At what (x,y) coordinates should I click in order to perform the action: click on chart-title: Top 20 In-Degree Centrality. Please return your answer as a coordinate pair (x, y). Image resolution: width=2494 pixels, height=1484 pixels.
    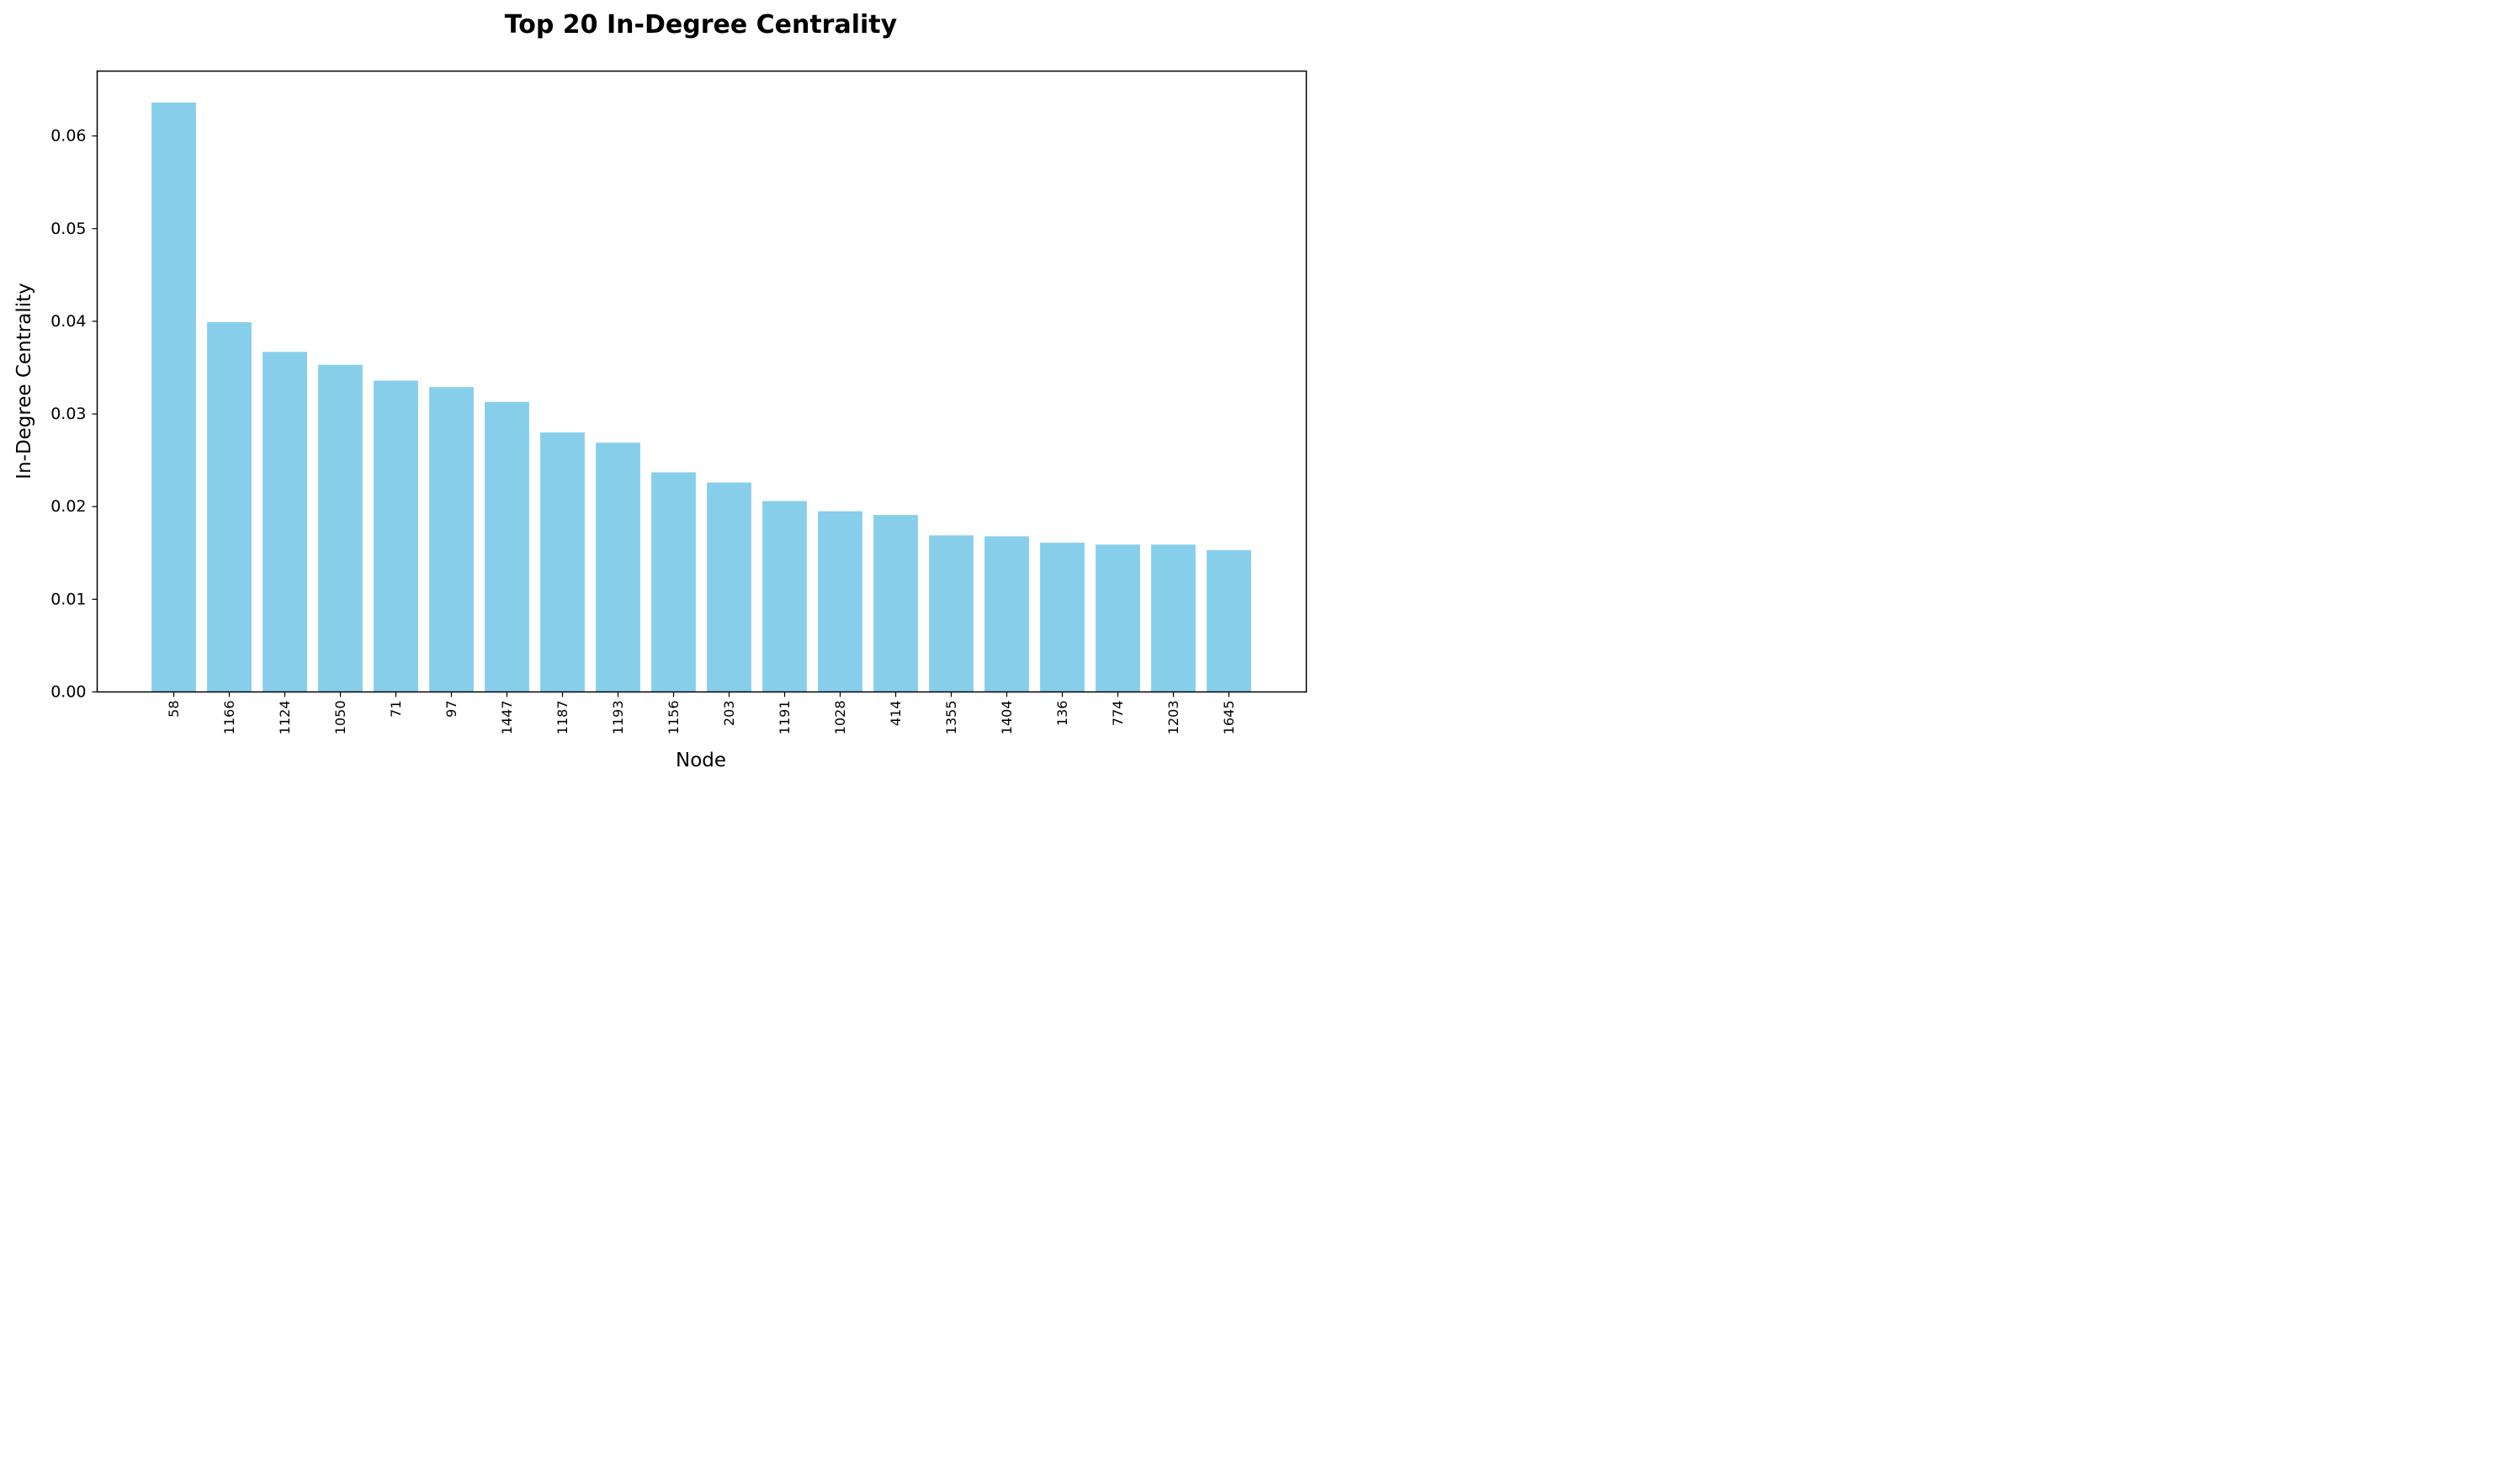
    Looking at the image, I should click on (701, 25).